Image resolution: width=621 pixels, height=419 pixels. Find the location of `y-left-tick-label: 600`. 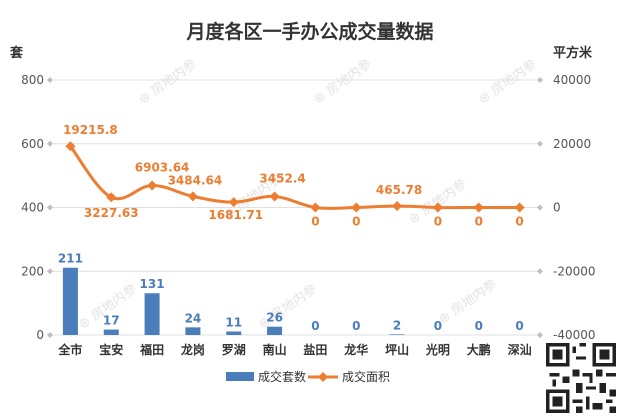

y-left-tick-label: 600 is located at coordinates (32, 144).